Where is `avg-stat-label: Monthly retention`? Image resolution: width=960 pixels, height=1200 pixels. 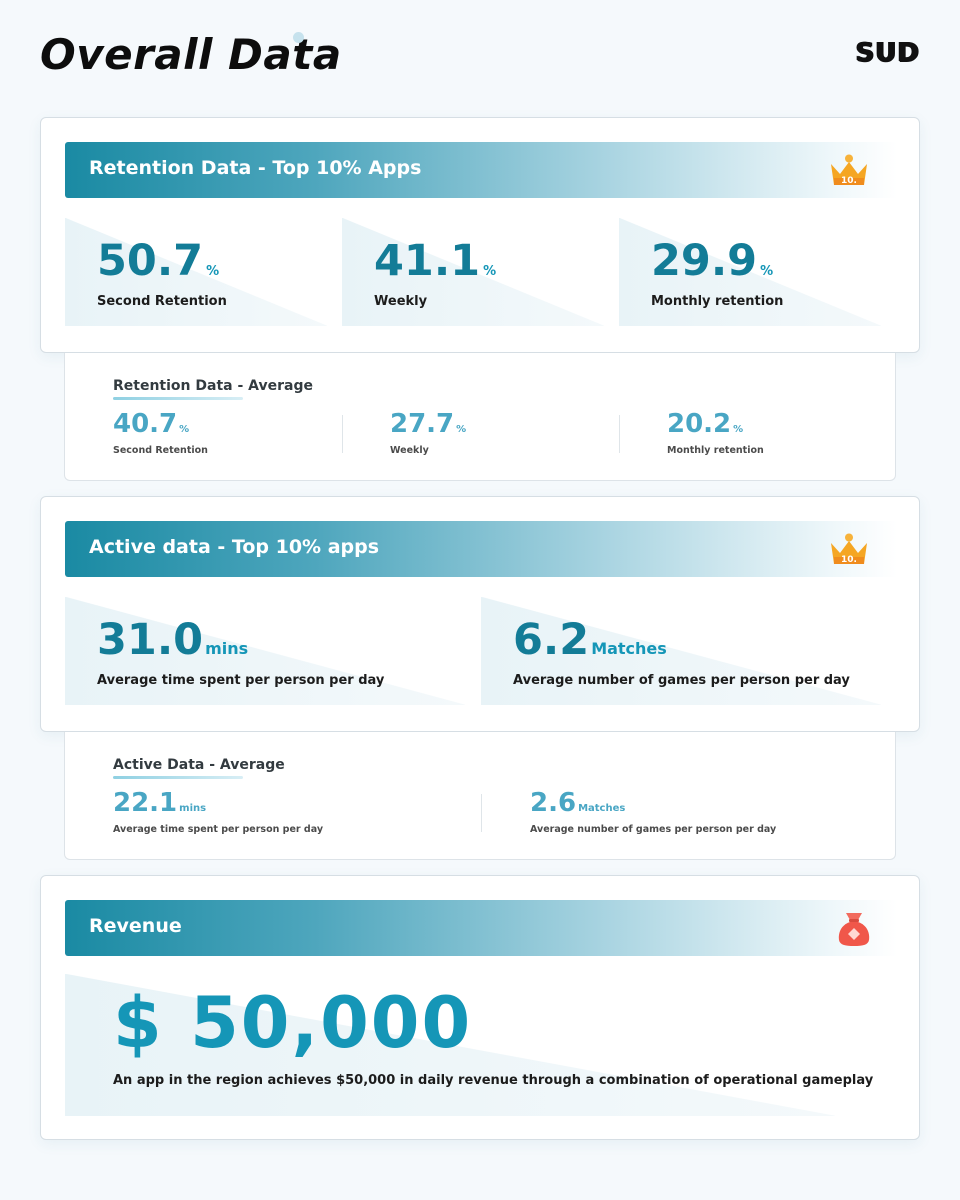 avg-stat-label: Monthly retention is located at coordinates (715, 450).